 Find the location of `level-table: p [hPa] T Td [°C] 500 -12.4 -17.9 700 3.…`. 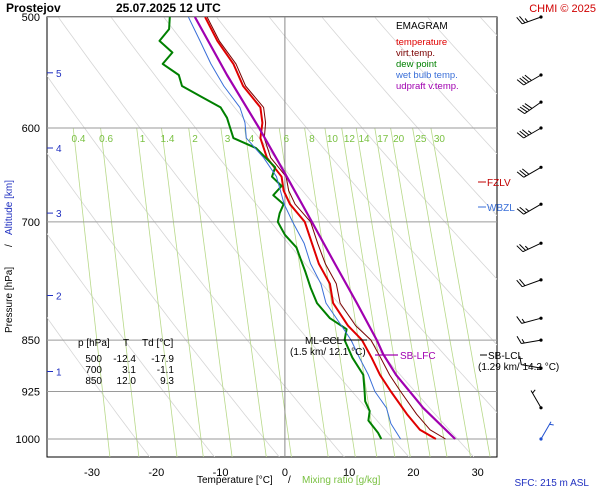

level-table: p [hPa] T Td [°C] 500 -12.4 -17.9 700 3.… is located at coordinates (126, 362).